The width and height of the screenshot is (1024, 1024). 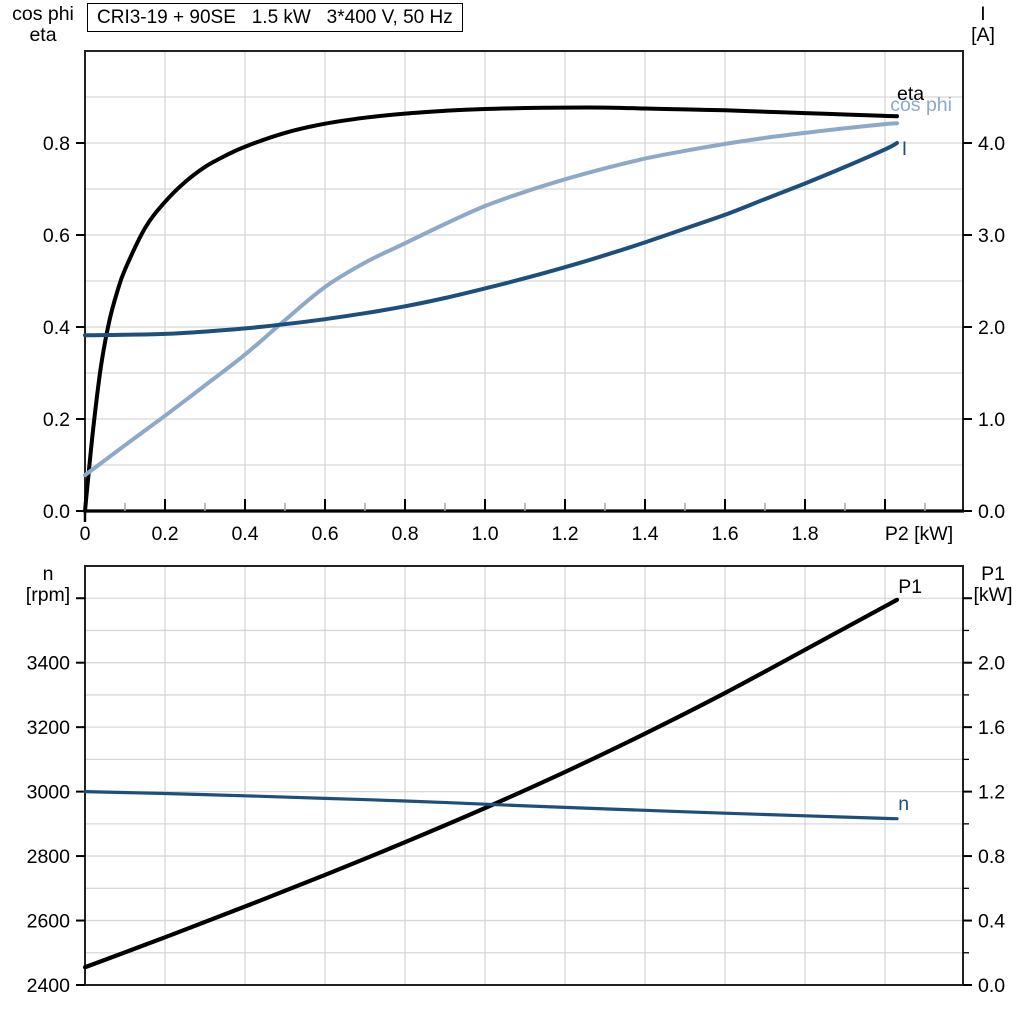 What do you see at coordinates (43, 14) in the screenshot?
I see `axis-title-cos-phi: cos phi` at bounding box center [43, 14].